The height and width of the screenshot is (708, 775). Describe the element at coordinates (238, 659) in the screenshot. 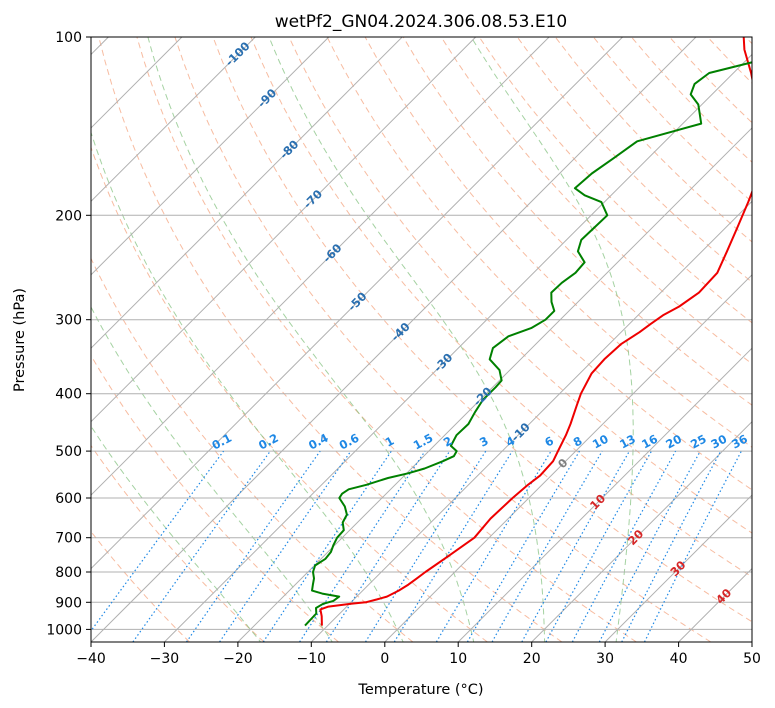

I see `x-tick-label: −20` at that location.